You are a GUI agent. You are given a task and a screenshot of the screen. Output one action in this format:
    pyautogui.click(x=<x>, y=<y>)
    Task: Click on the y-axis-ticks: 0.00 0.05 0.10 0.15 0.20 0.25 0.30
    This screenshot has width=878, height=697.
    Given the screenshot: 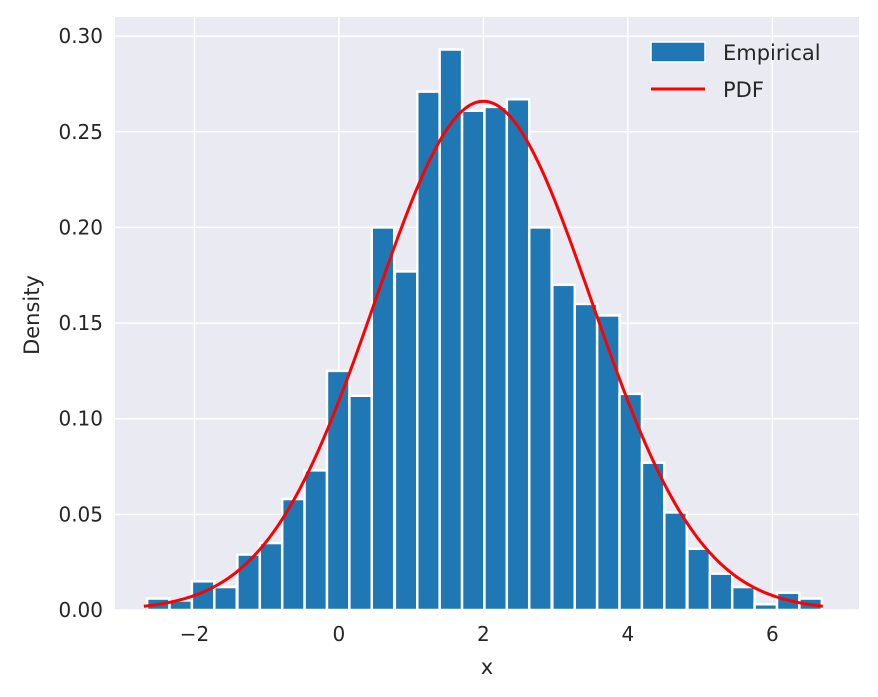 What is the action you would take?
    pyautogui.click(x=80, y=323)
    